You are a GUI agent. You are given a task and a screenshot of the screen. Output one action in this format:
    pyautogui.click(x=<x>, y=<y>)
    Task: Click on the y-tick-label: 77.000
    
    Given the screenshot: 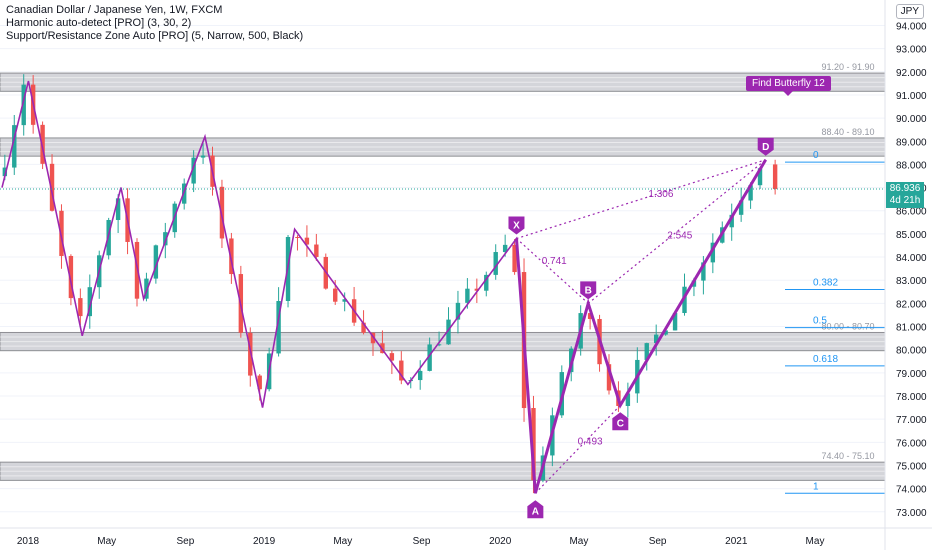 What is the action you would take?
    pyautogui.click(x=911, y=420)
    